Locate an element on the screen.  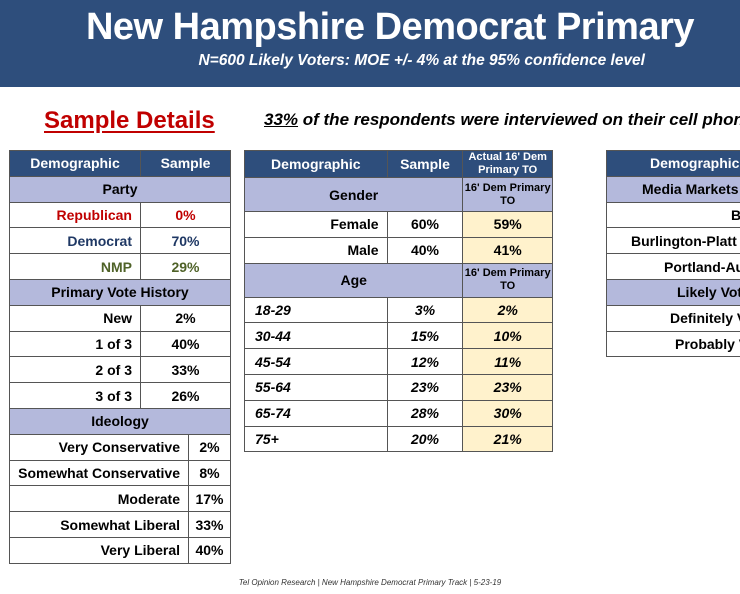
row-value: 26% is located at coordinates (185, 395).